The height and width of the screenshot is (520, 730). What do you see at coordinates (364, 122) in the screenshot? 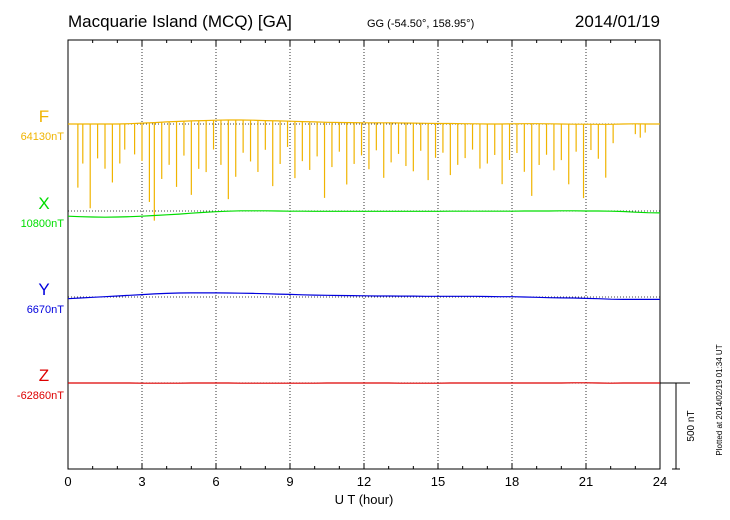
I see `series-line-f` at bounding box center [364, 122].